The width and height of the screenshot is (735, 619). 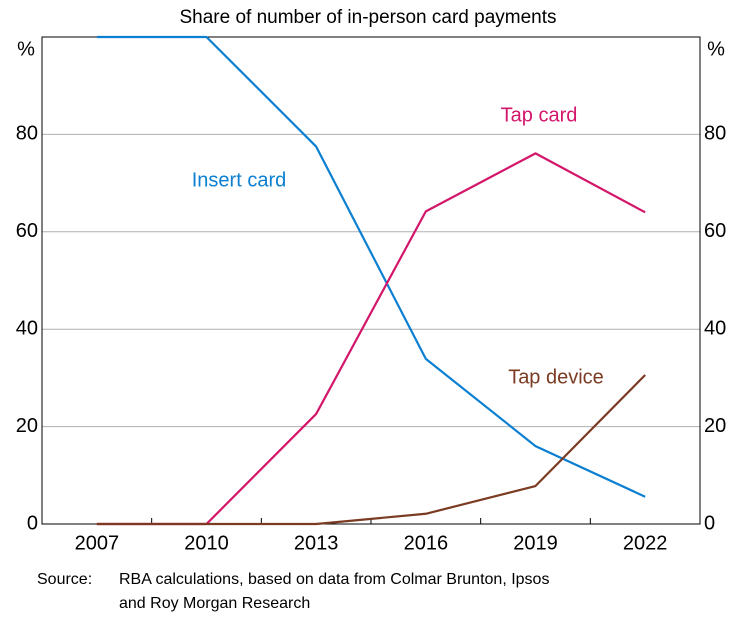 What do you see at coordinates (27, 328) in the screenshot?
I see `y-tick-label: 40` at bounding box center [27, 328].